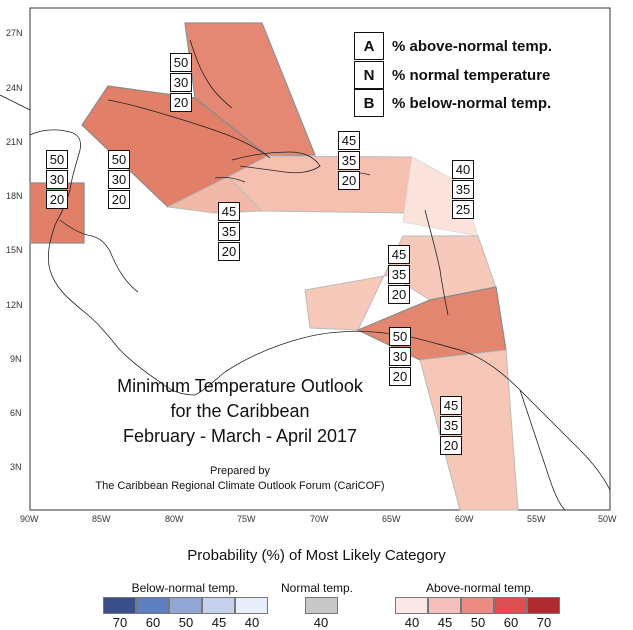  Describe the element at coordinates (186, 622) in the screenshot. I see `below-tick-label: 50` at that location.